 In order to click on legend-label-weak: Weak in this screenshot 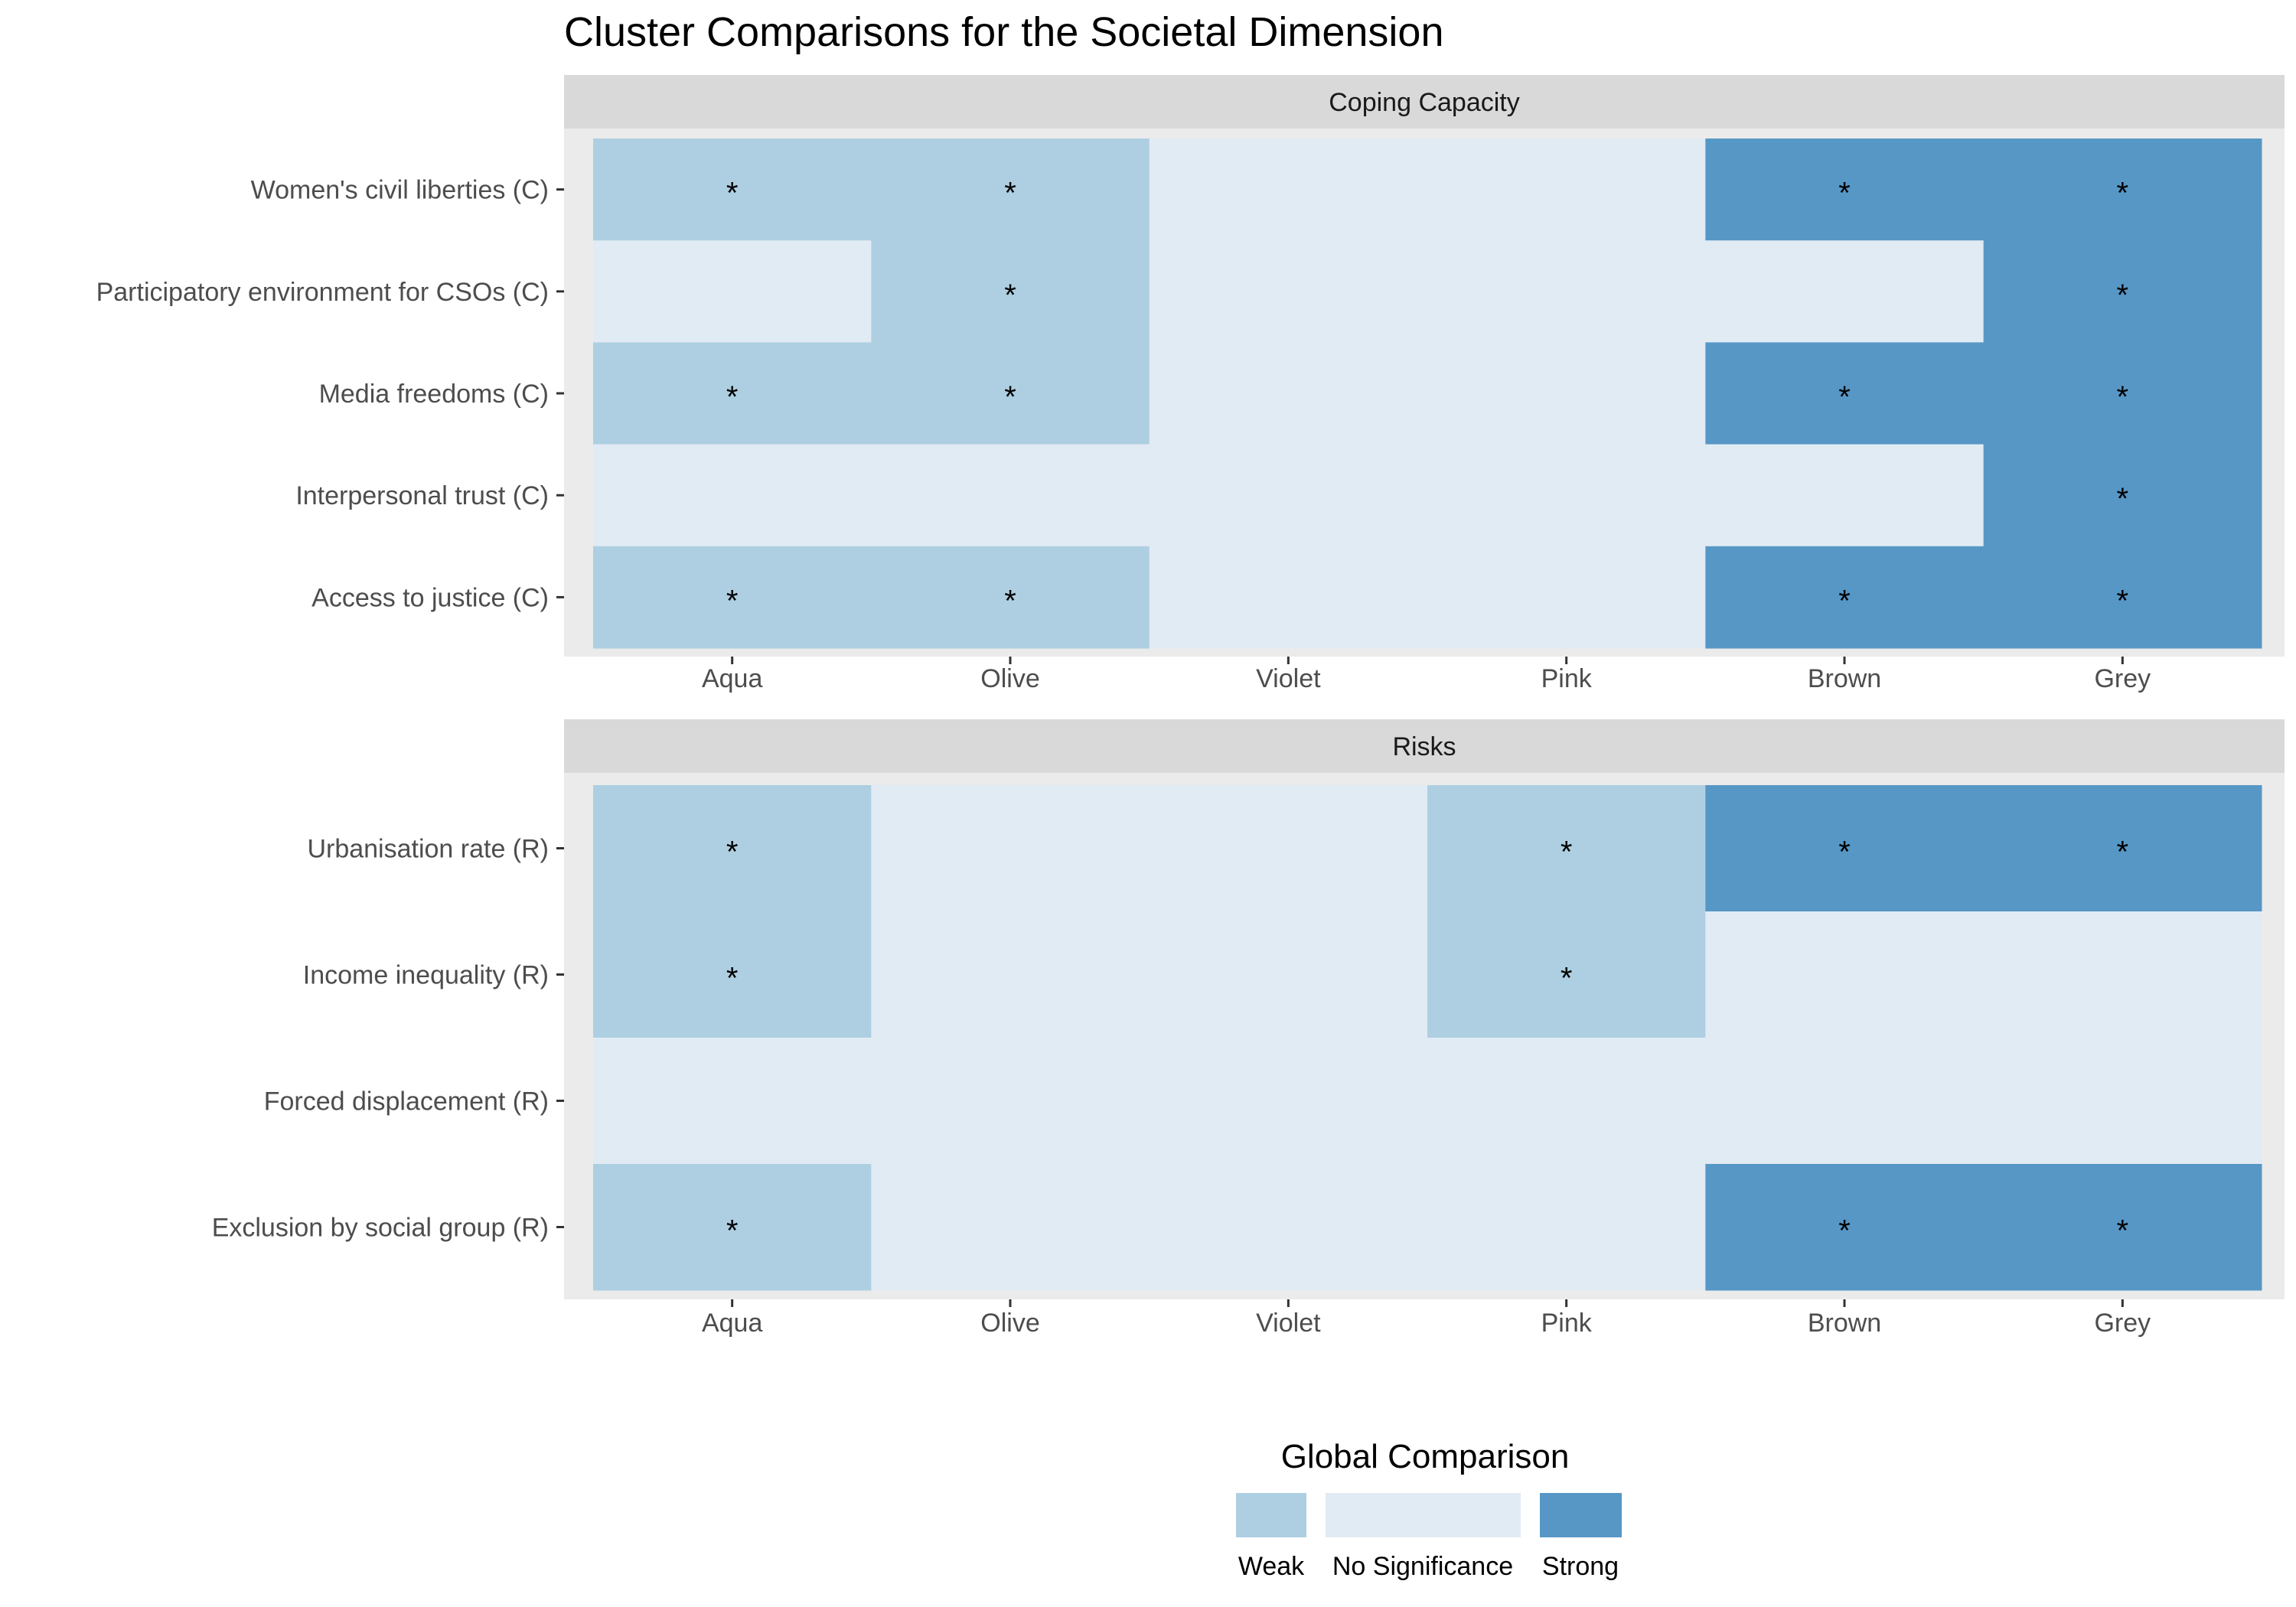, I will do `click(1271, 1566)`.